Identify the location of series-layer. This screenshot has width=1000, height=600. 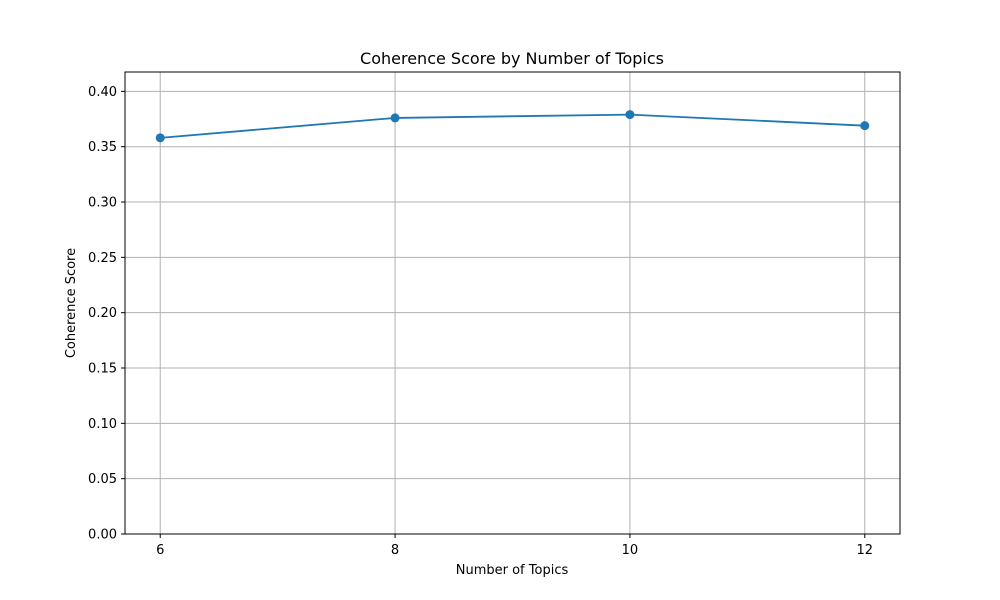
(512, 126).